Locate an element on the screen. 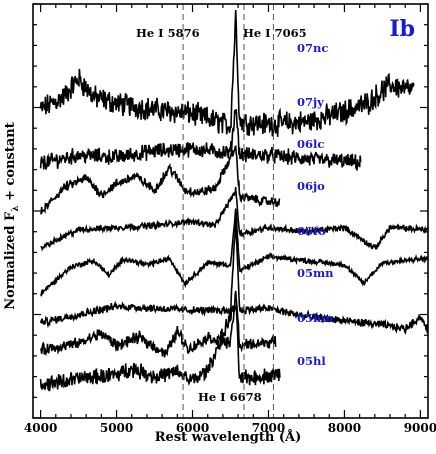 The height and width of the screenshot is (454, 436). x-tick-label: 5000 is located at coordinates (116, 428).